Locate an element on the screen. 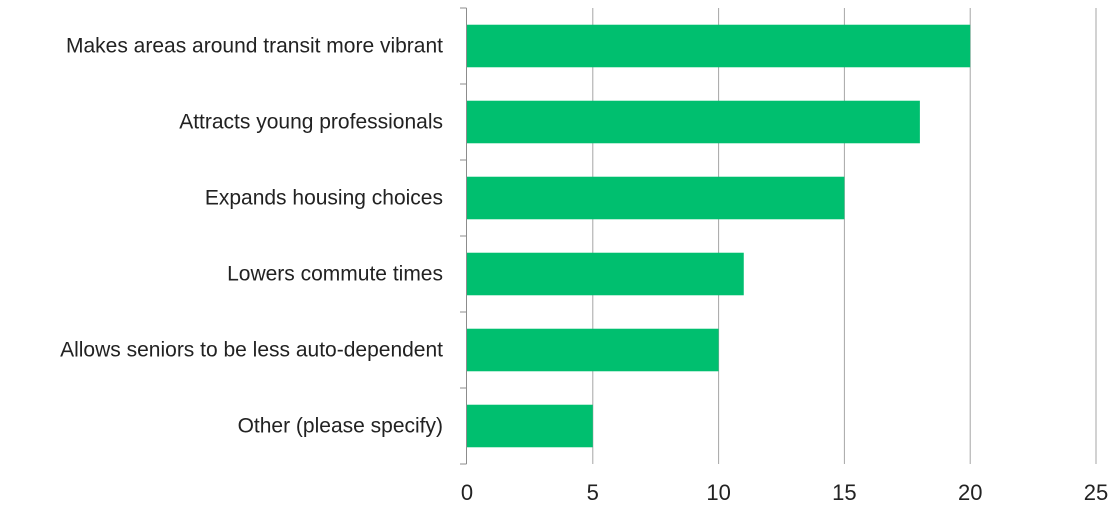 This screenshot has height=516, width=1119. category-label: Lowers commute times is located at coordinates (335, 274).